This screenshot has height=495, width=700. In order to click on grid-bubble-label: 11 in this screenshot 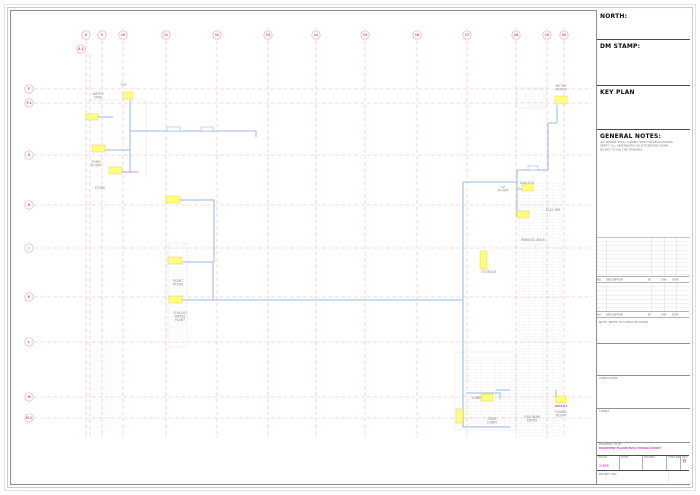, I will do `click(166, 35)`.